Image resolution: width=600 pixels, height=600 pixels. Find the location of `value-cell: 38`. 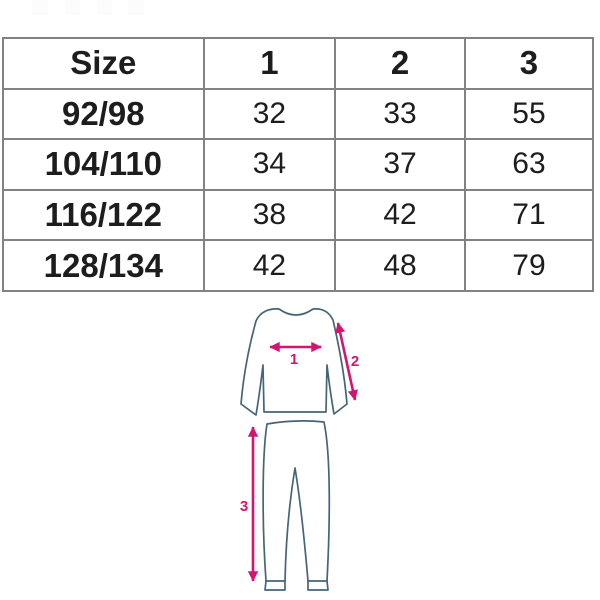

value-cell: 38 is located at coordinates (269, 215).